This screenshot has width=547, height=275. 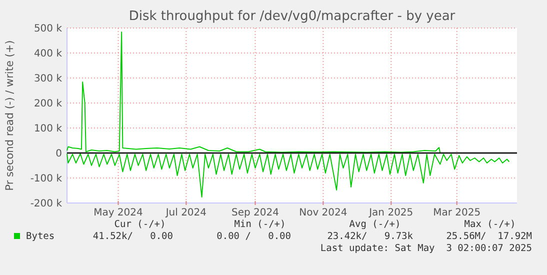 What do you see at coordinates (48, 104) in the screenshot?
I see `y-tick-label: 200 k` at bounding box center [48, 104].